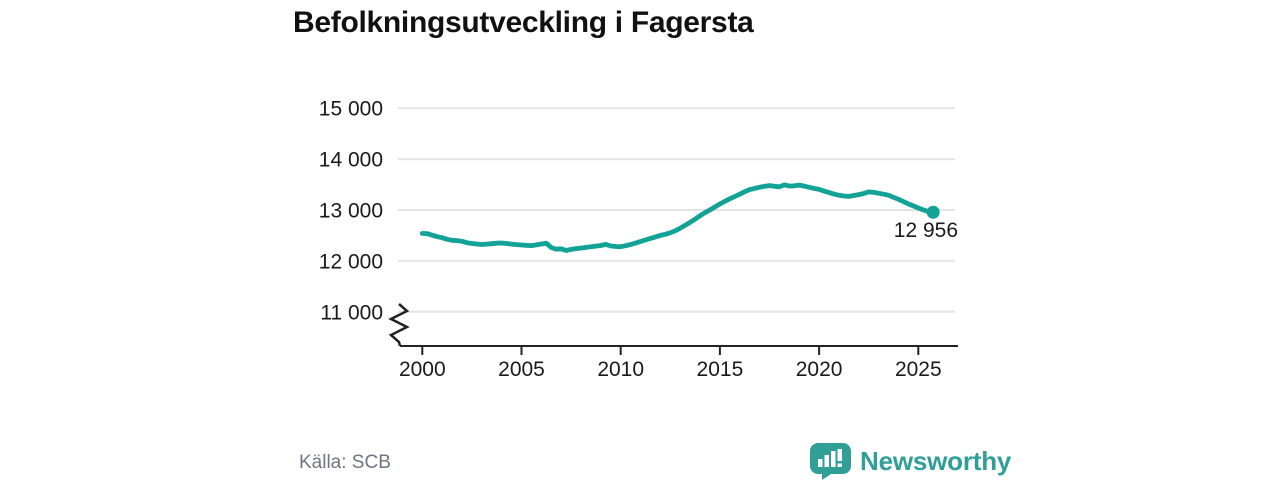  What do you see at coordinates (351, 109) in the screenshot?
I see `y-tick-label: 15 000` at bounding box center [351, 109].